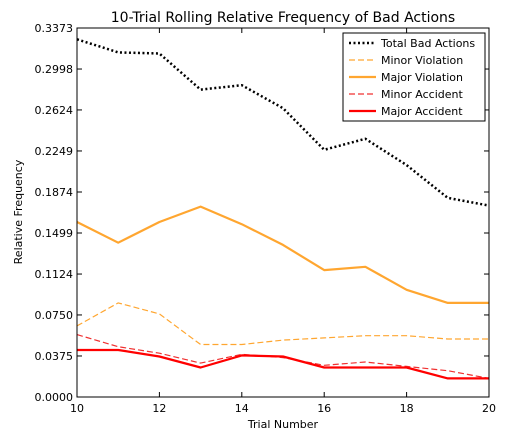 The image size is (510, 435). Describe the element at coordinates (54, 356) in the screenshot. I see `y-tick-label: 0.0375` at that location.